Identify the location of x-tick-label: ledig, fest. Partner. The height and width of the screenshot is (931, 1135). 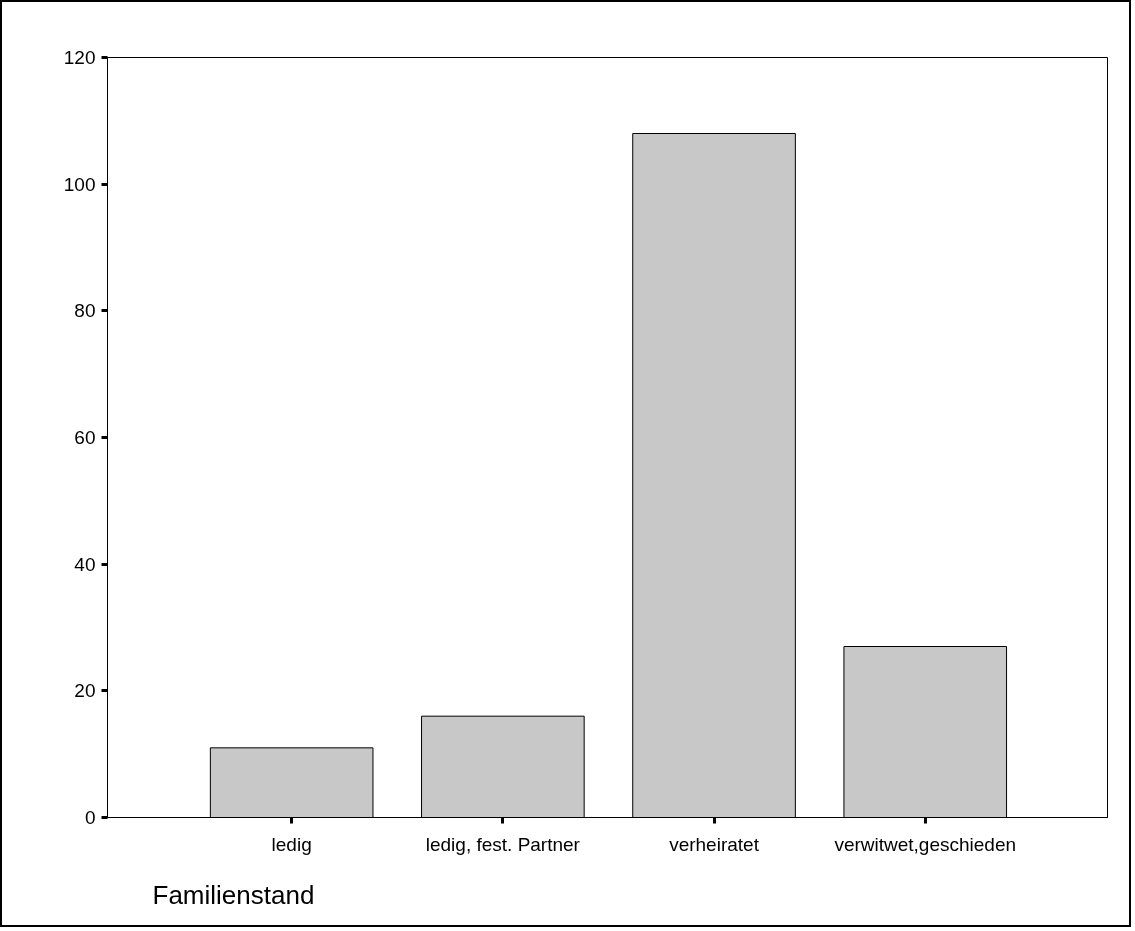
(503, 844).